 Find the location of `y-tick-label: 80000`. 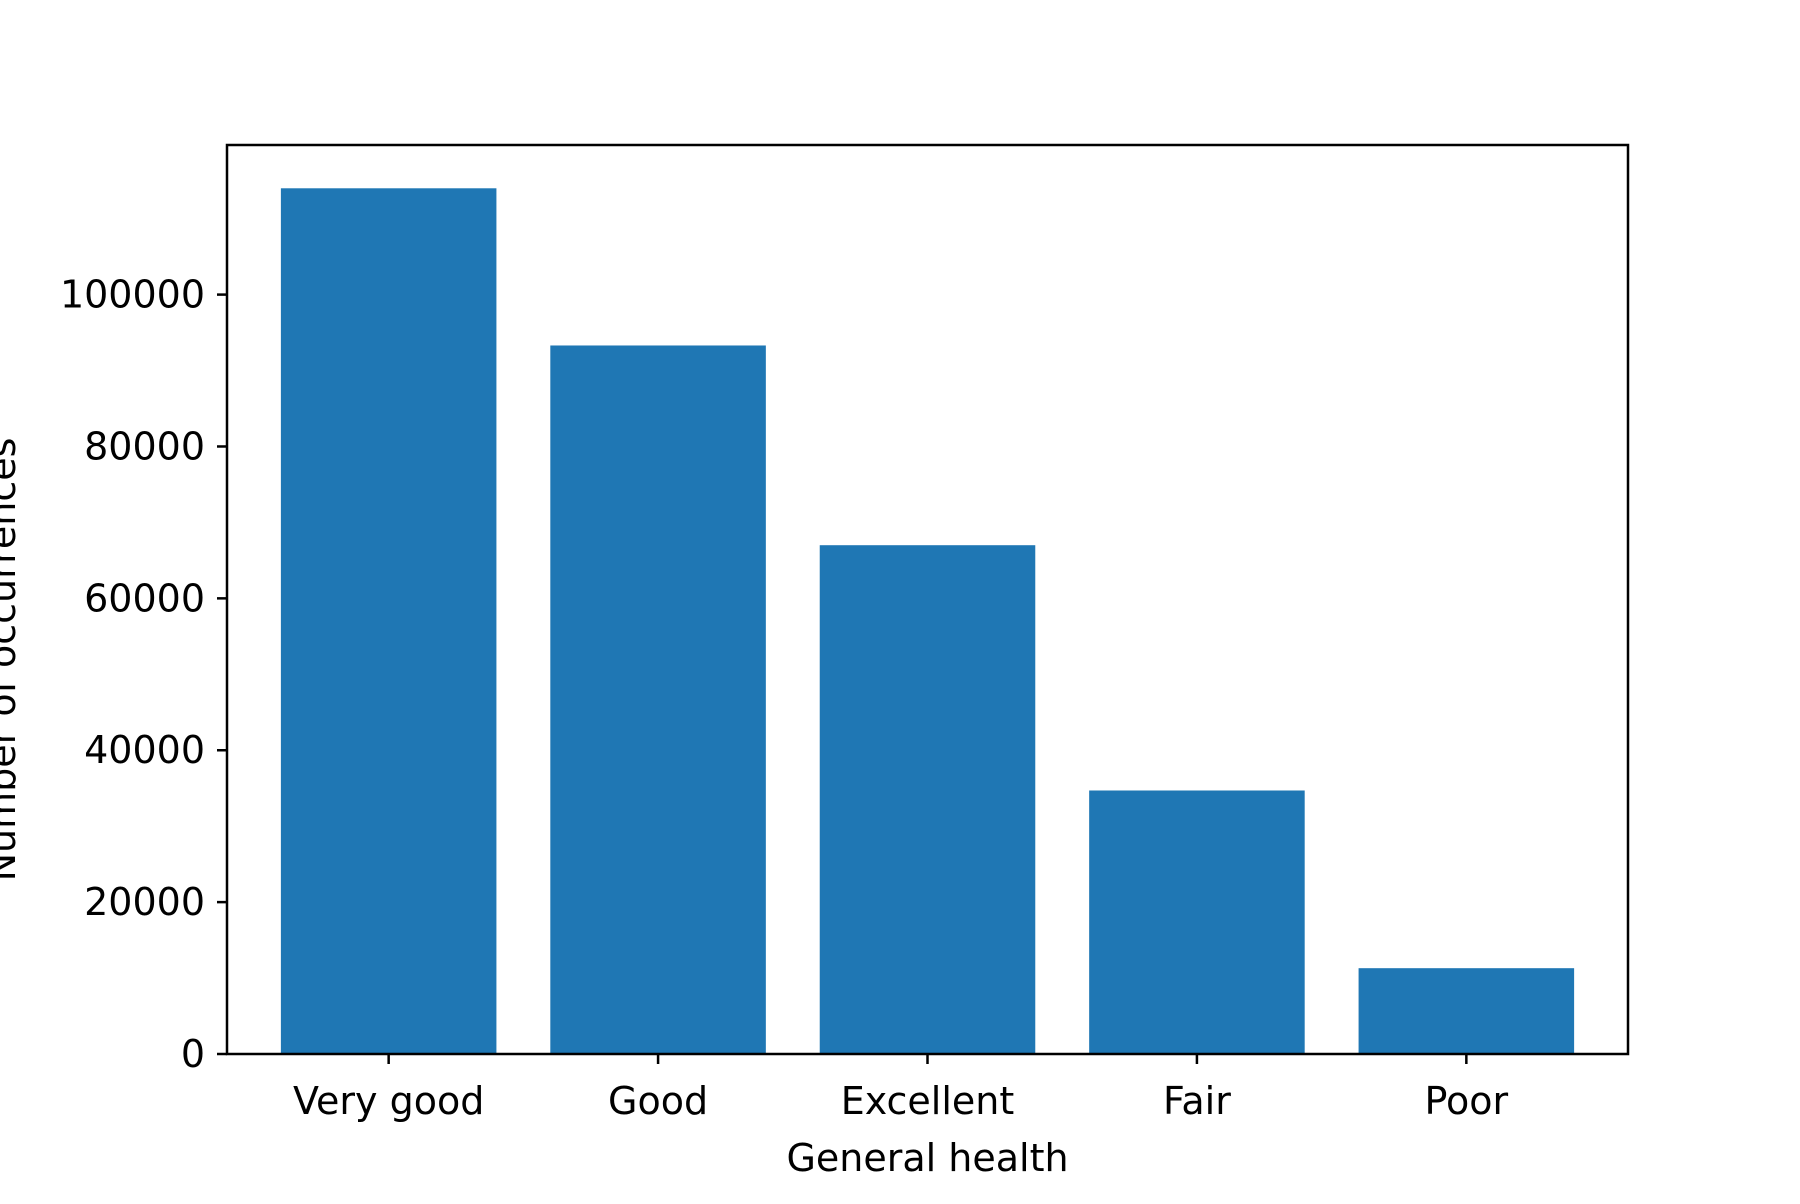

y-tick-label: 80000 is located at coordinates (144, 446).